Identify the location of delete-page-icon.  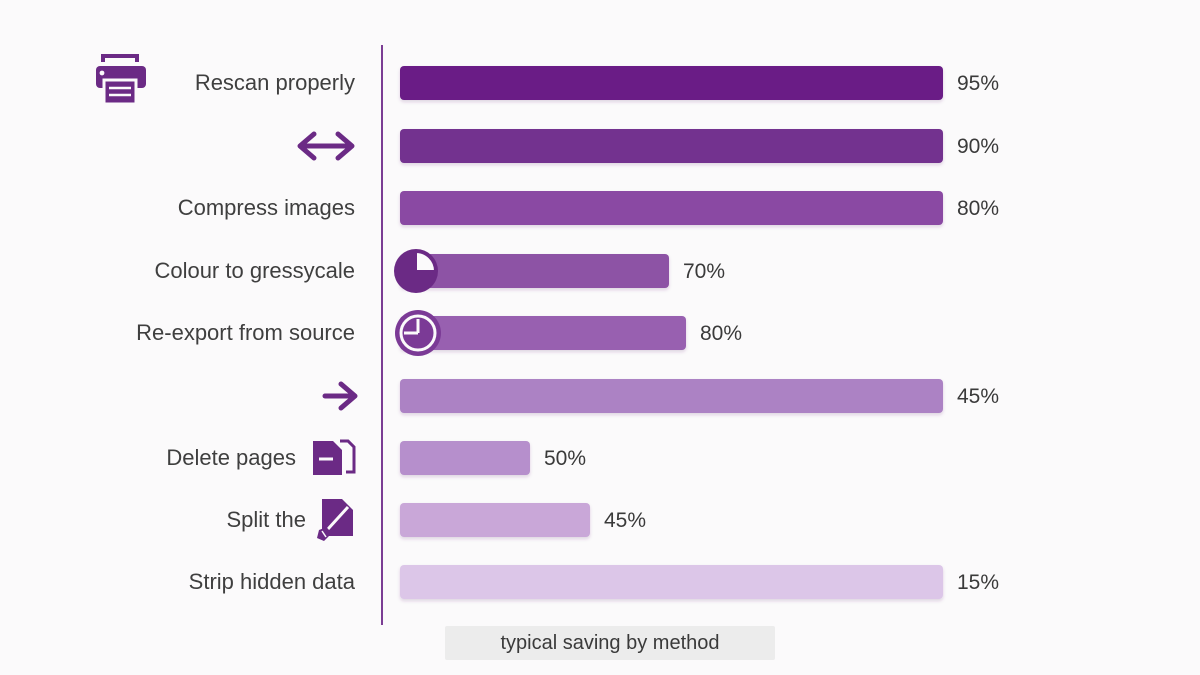
(334, 457).